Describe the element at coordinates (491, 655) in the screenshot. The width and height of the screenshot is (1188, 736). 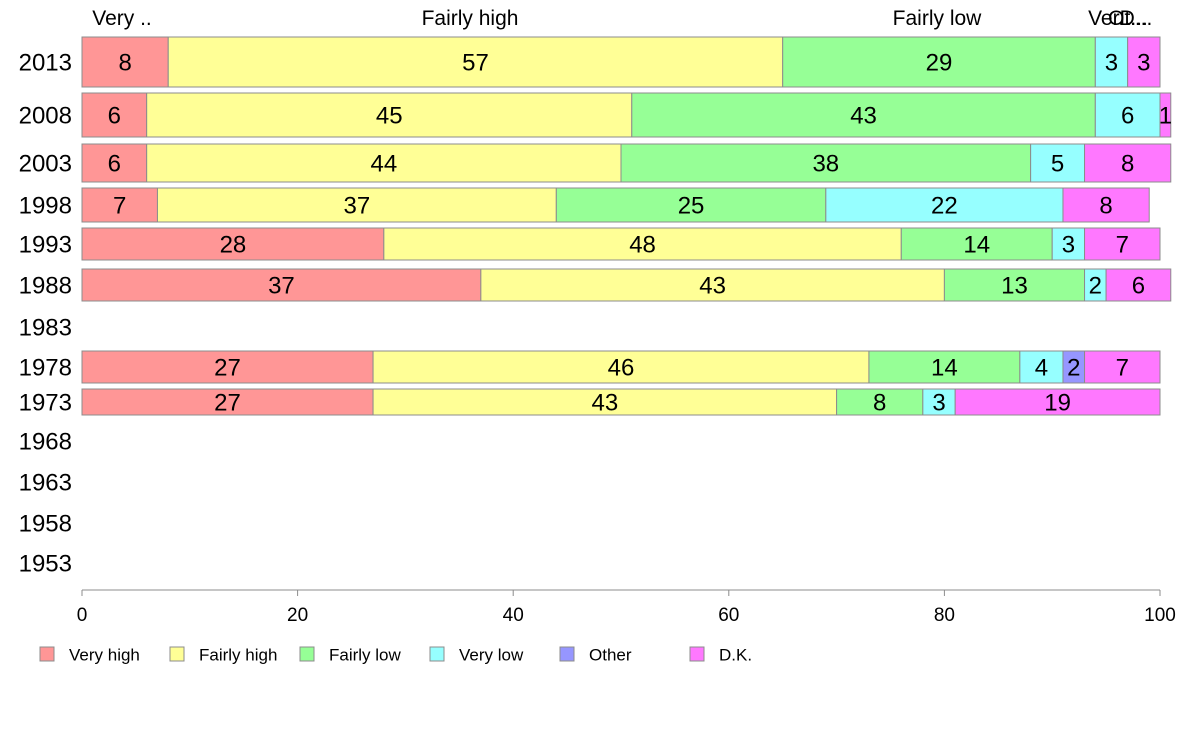
I see `legend-label: Very low` at that location.